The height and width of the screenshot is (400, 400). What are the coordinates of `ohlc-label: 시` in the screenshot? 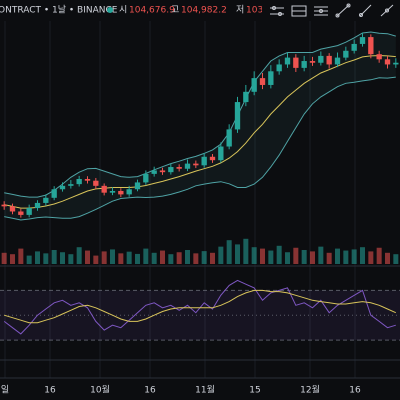 It's located at (123, 10).